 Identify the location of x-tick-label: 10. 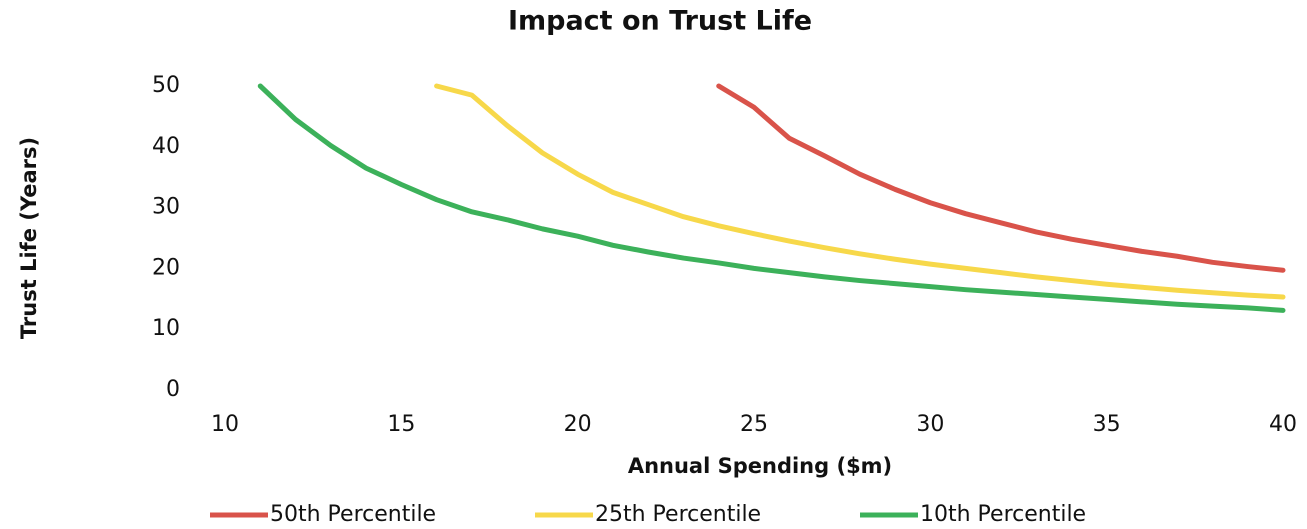
(225, 424).